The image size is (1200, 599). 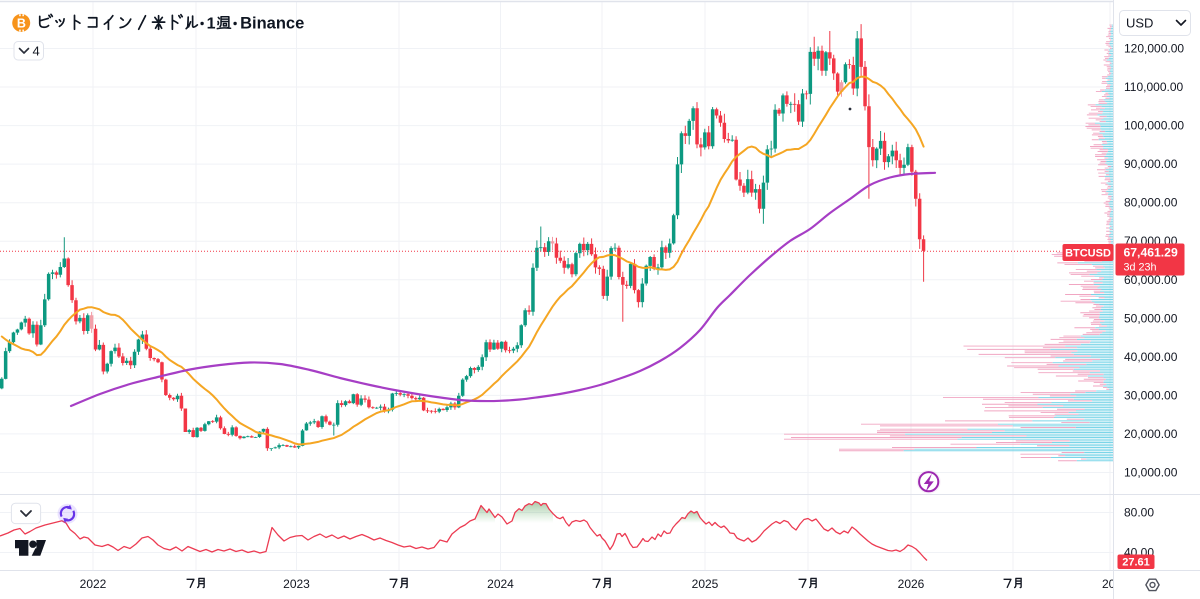 I want to click on svg-text: 40,000.00, so click(x=1151, y=357).